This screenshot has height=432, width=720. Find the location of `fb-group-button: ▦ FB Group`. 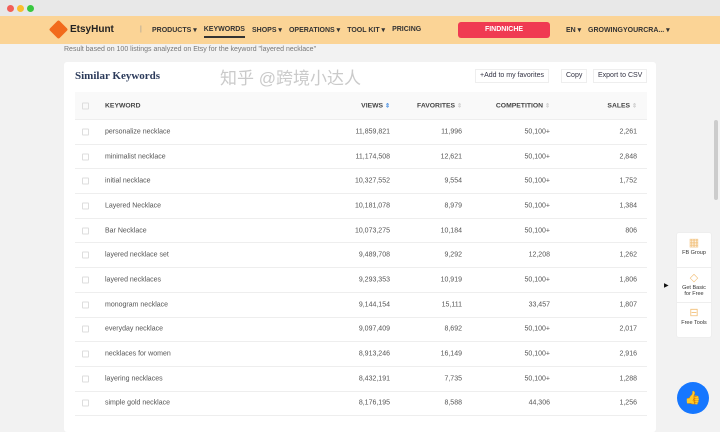

fb-group-button: ▦ FB Group is located at coordinates (694, 250).